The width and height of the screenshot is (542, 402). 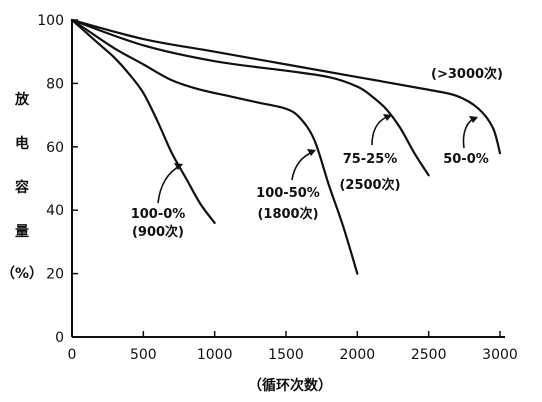 What do you see at coordinates (429, 355) in the screenshot?
I see `x-tick-label: 2500` at bounding box center [429, 355].